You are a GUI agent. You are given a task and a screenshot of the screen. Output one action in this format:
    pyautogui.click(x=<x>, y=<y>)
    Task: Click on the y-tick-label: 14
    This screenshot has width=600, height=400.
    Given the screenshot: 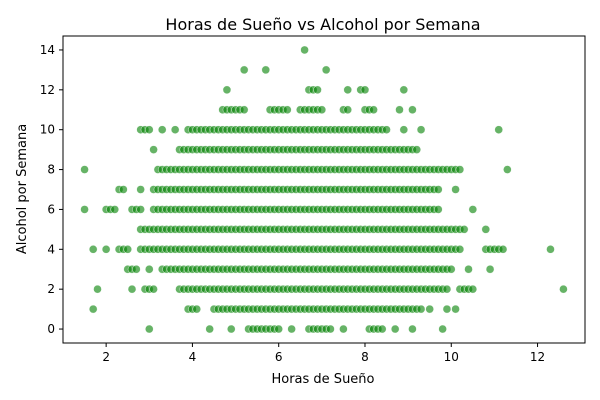 What is the action you would take?
    pyautogui.click(x=47, y=50)
    